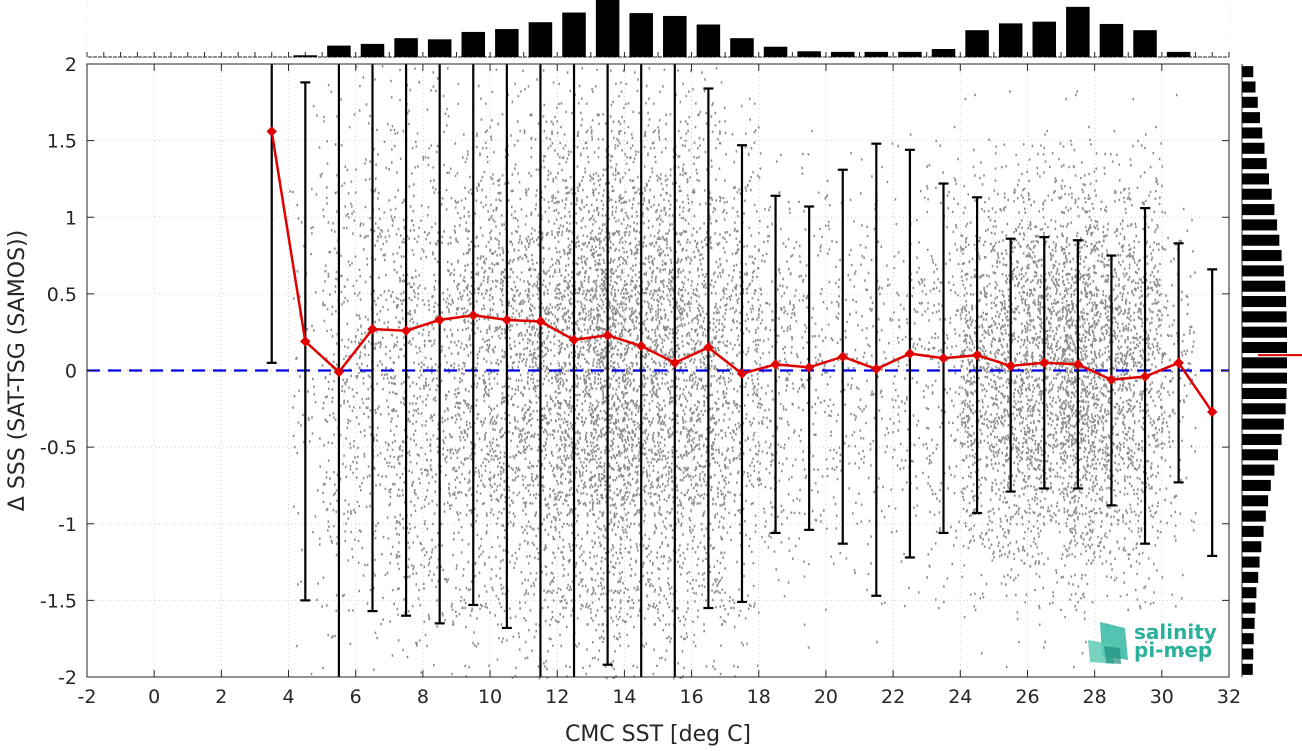  Describe the element at coordinates (17, 370) in the screenshot. I see `y-axis-title: Δ SSS (SAT-TSG (SAMOS))` at that location.